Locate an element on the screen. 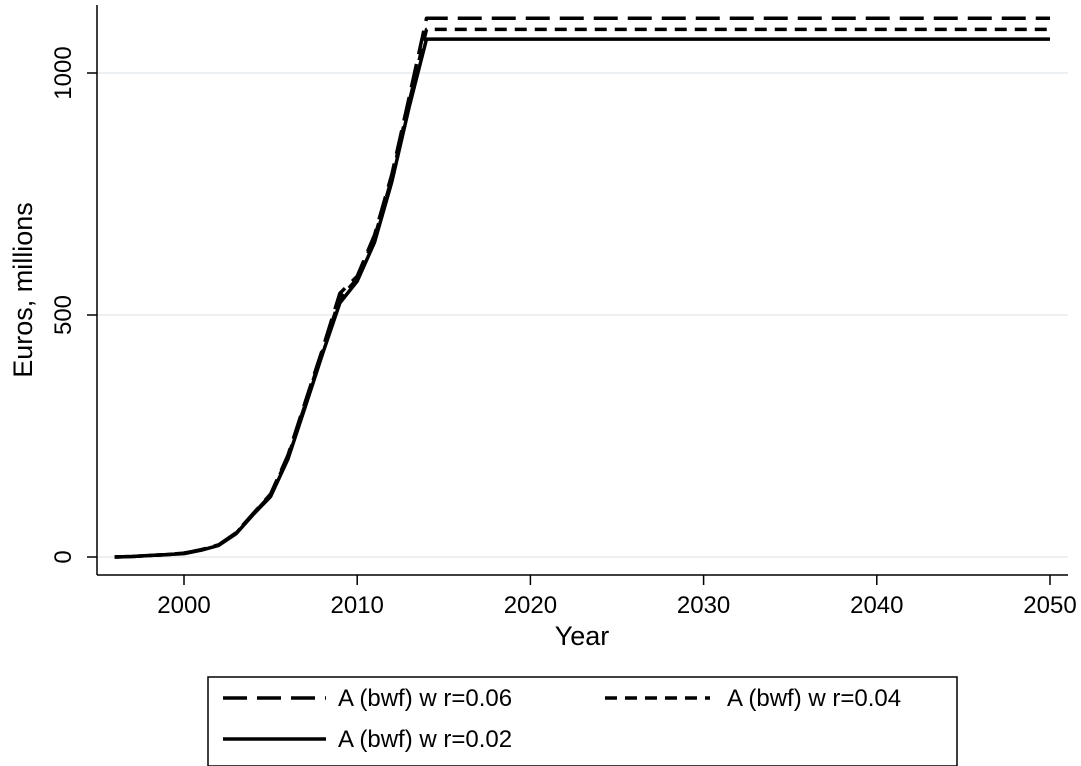  y-axis-title: Euros, millions is located at coordinates (23, 290).